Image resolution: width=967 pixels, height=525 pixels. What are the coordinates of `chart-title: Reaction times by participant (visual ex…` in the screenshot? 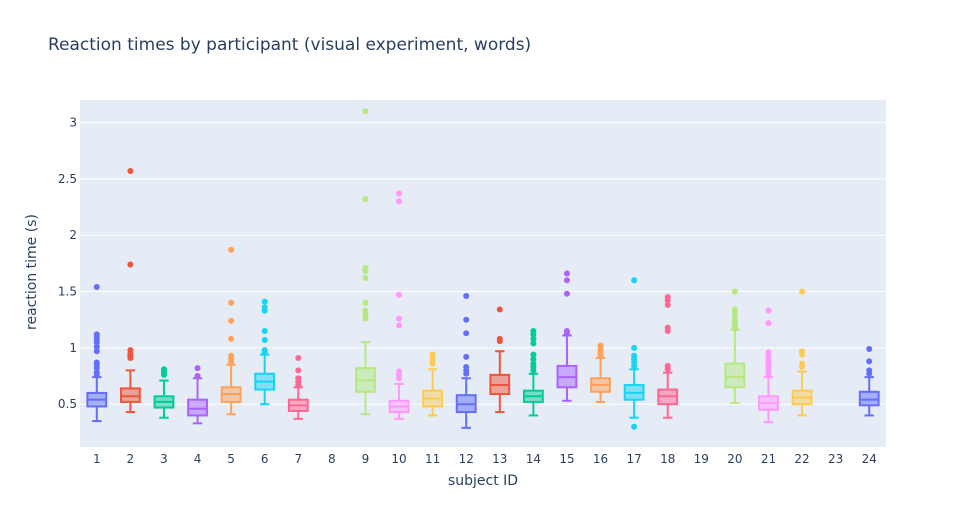 It's located at (289, 45).